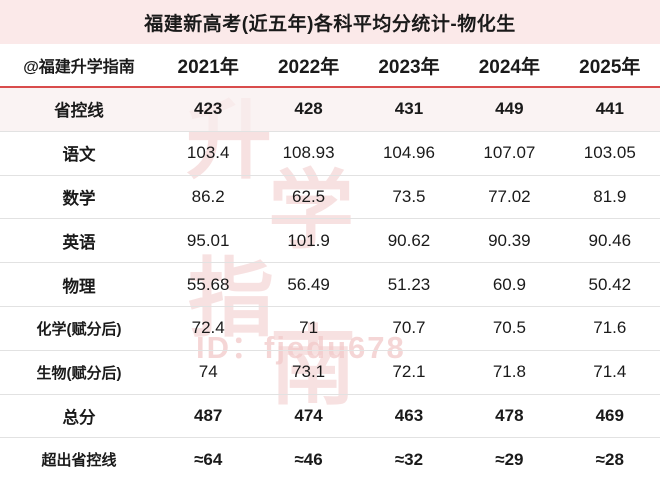 This screenshot has width=660, height=481. Describe the element at coordinates (308, 153) in the screenshot. I see `row-value: 108.93` at that location.